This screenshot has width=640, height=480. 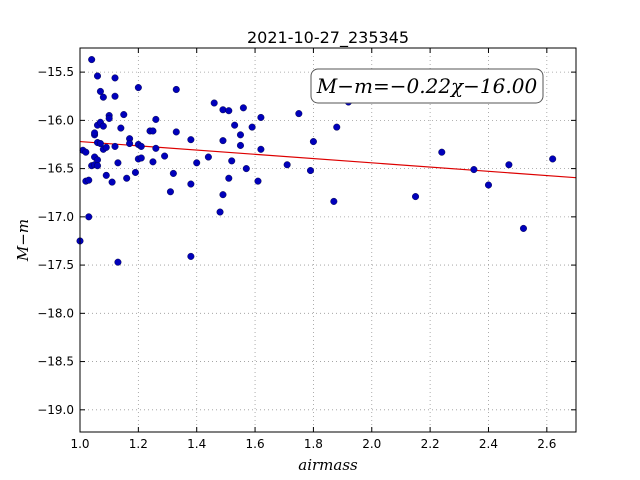 I want to click on x-tick-label: 1.8, so click(x=313, y=444).